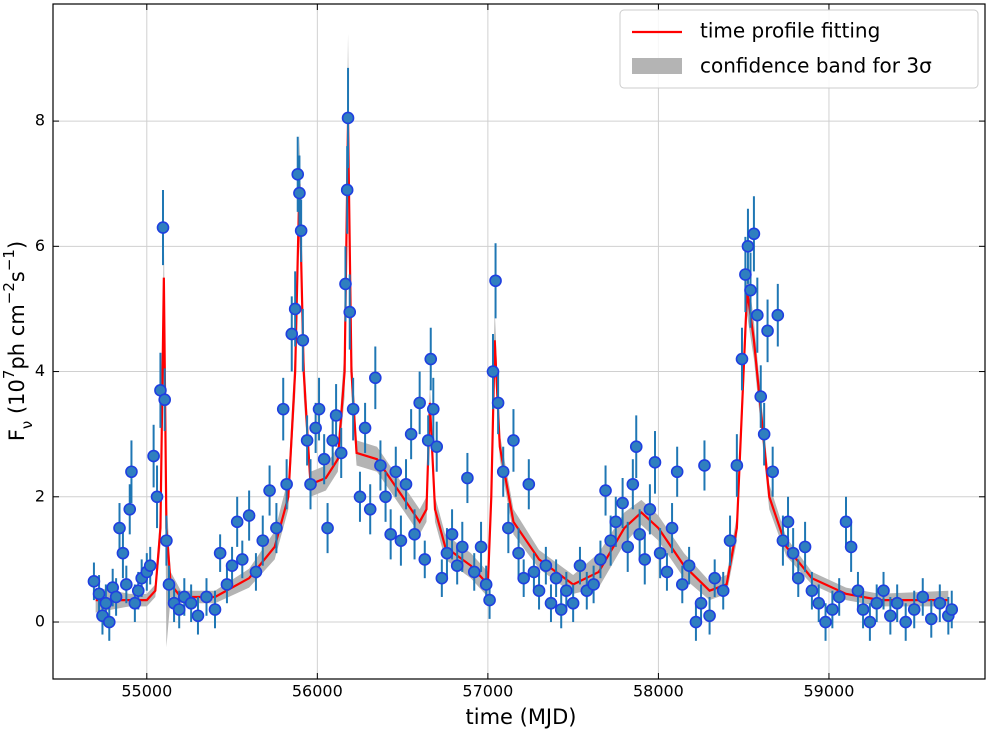 The height and width of the screenshot is (732, 992). What do you see at coordinates (27, 425) in the screenshot?
I see `y-label-part: ν` at bounding box center [27, 425].